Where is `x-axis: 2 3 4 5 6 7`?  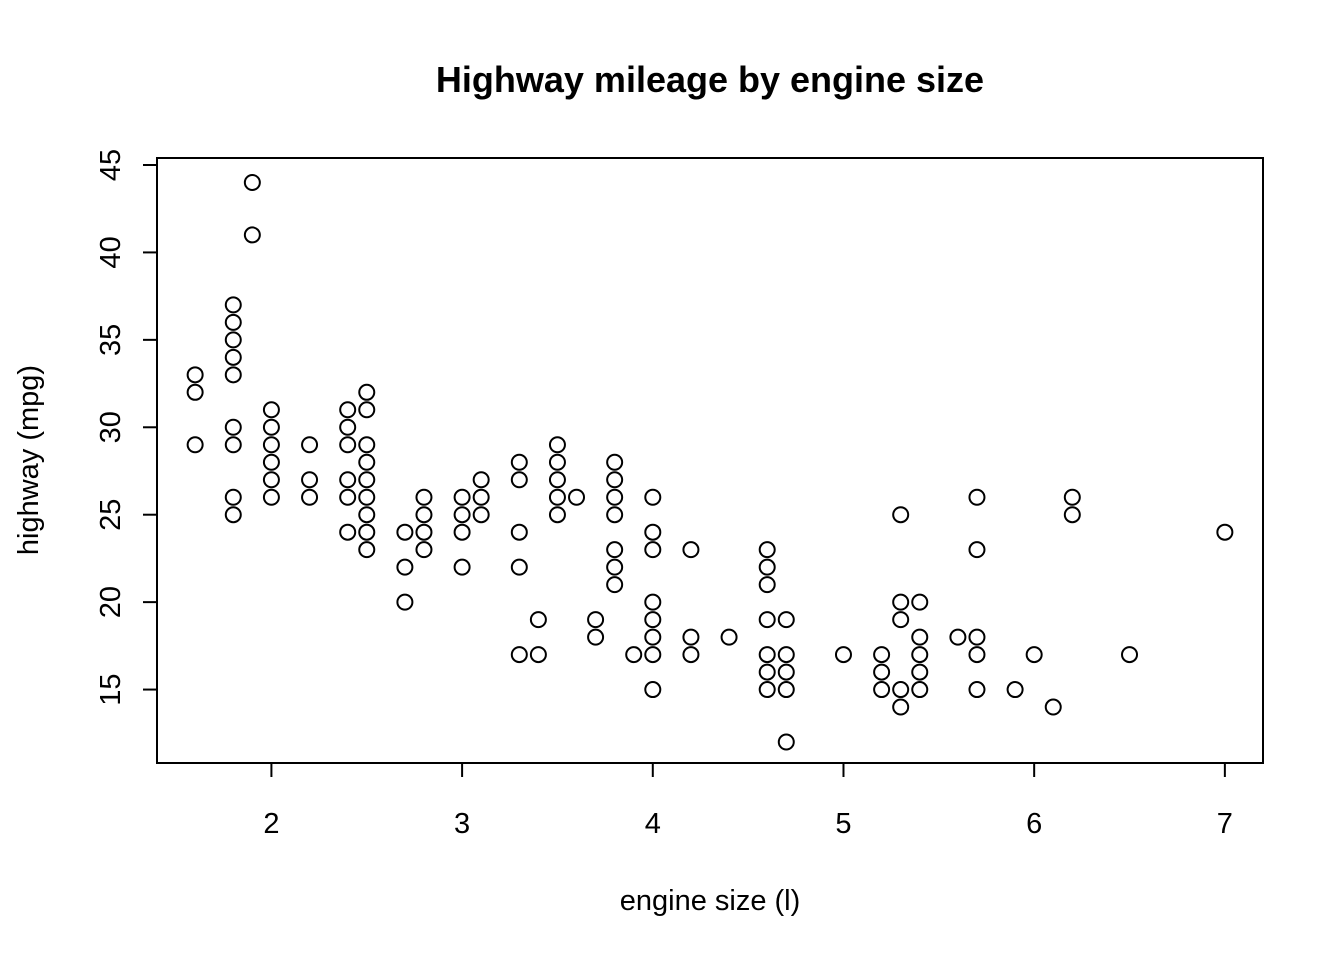 x-axis: 2 3 4 5 6 7 is located at coordinates (748, 801).